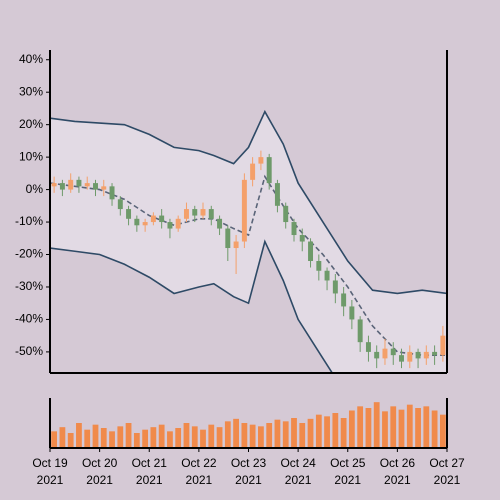 The width and height of the screenshot is (500, 500). What do you see at coordinates (50, 471) in the screenshot?
I see `x-tick-label: Oct 19 2021` at bounding box center [50, 471].